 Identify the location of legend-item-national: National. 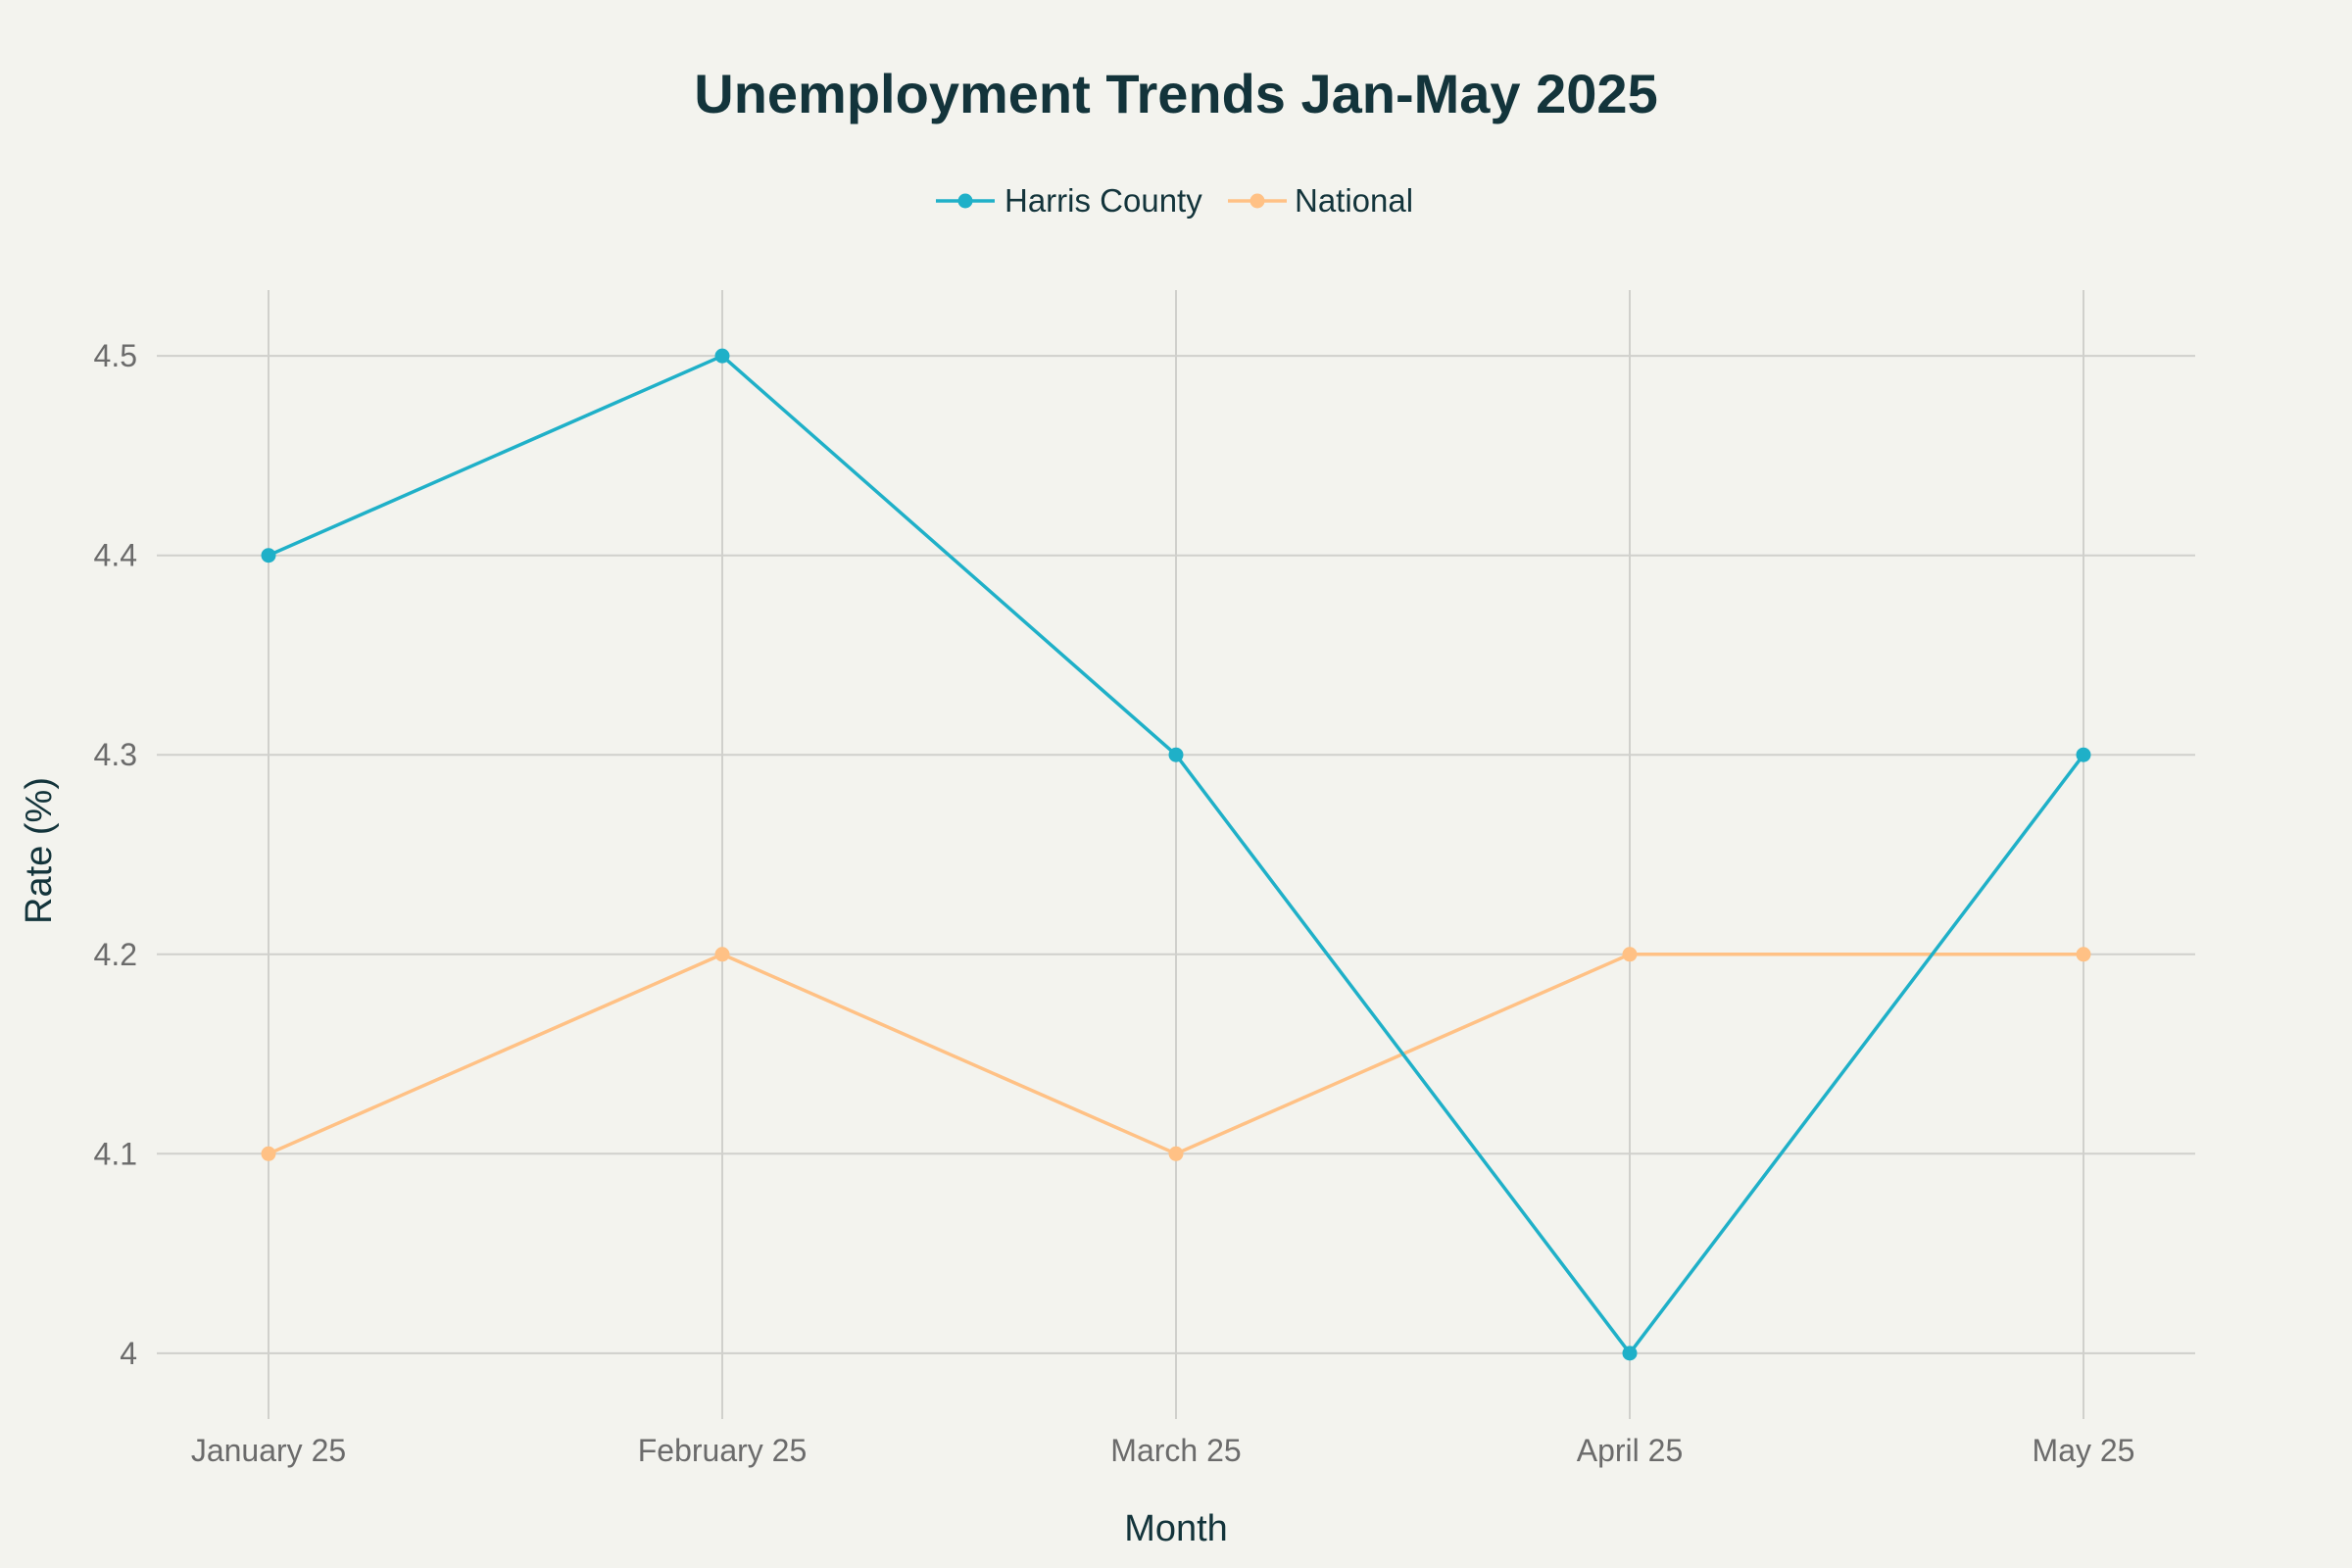
(1320, 200).